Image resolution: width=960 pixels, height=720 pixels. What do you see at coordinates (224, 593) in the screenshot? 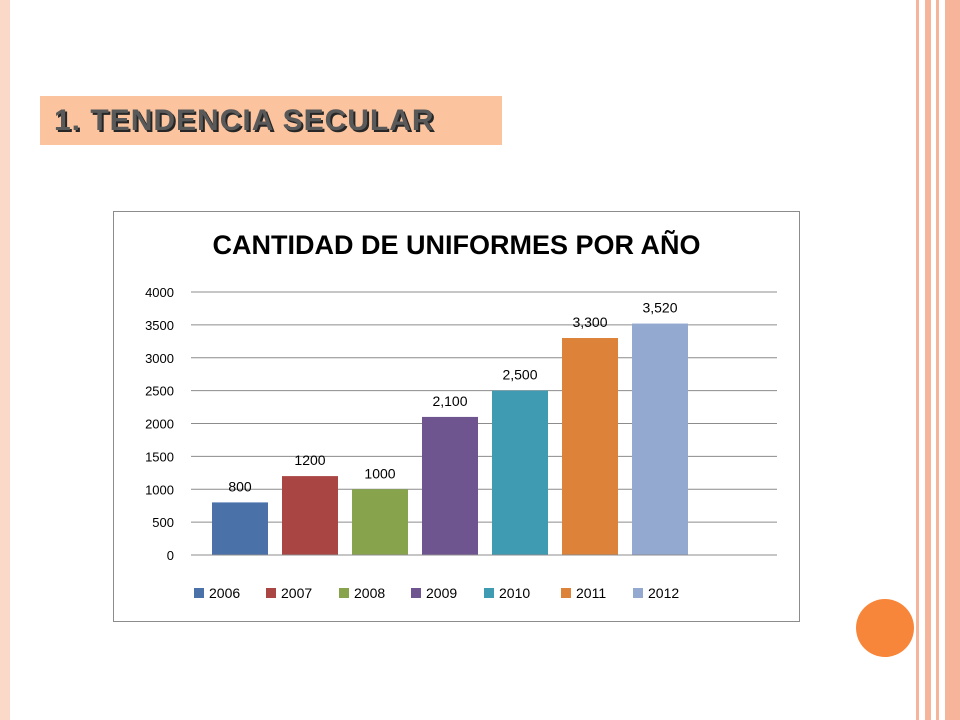
I see `legend-label-2006: 2006` at bounding box center [224, 593].